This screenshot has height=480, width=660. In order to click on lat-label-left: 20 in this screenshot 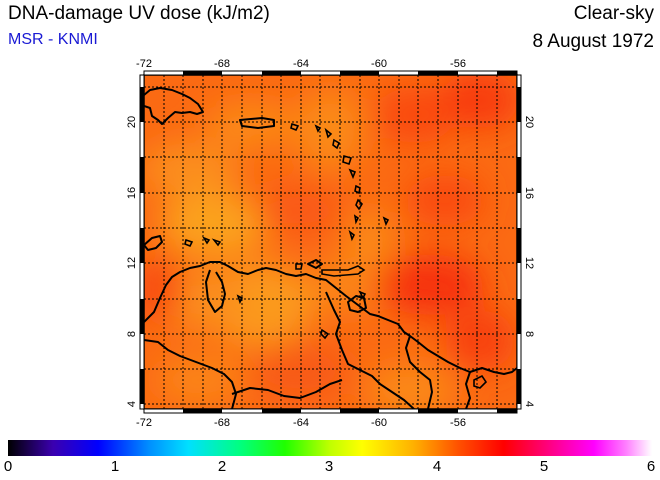, I will do `click(132, 122)`.